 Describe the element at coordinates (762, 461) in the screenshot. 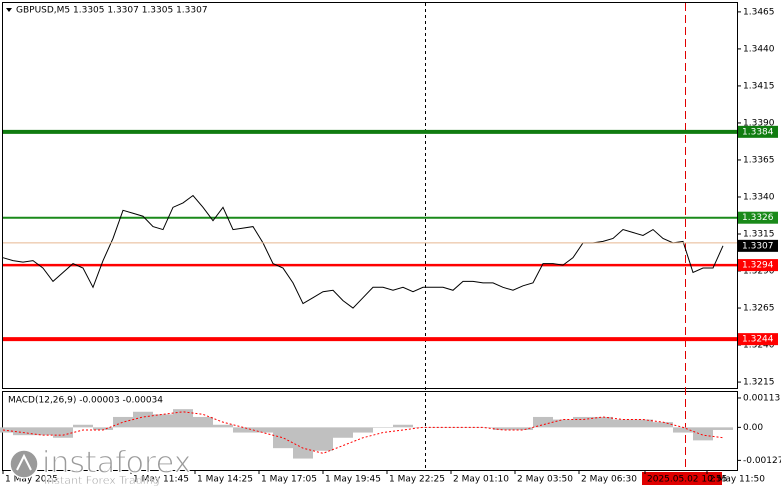

I see `y-tick-label: -0.00127` at that location.